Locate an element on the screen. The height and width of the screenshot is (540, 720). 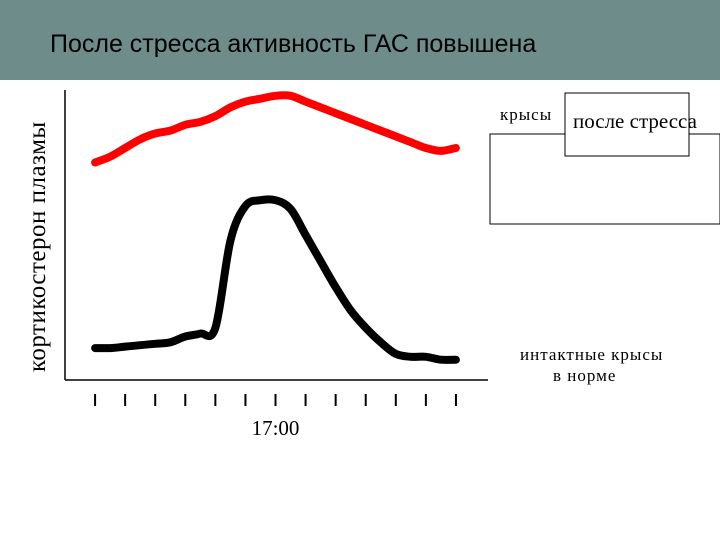
legend-stressed-highlight-box is located at coordinates (627, 124).